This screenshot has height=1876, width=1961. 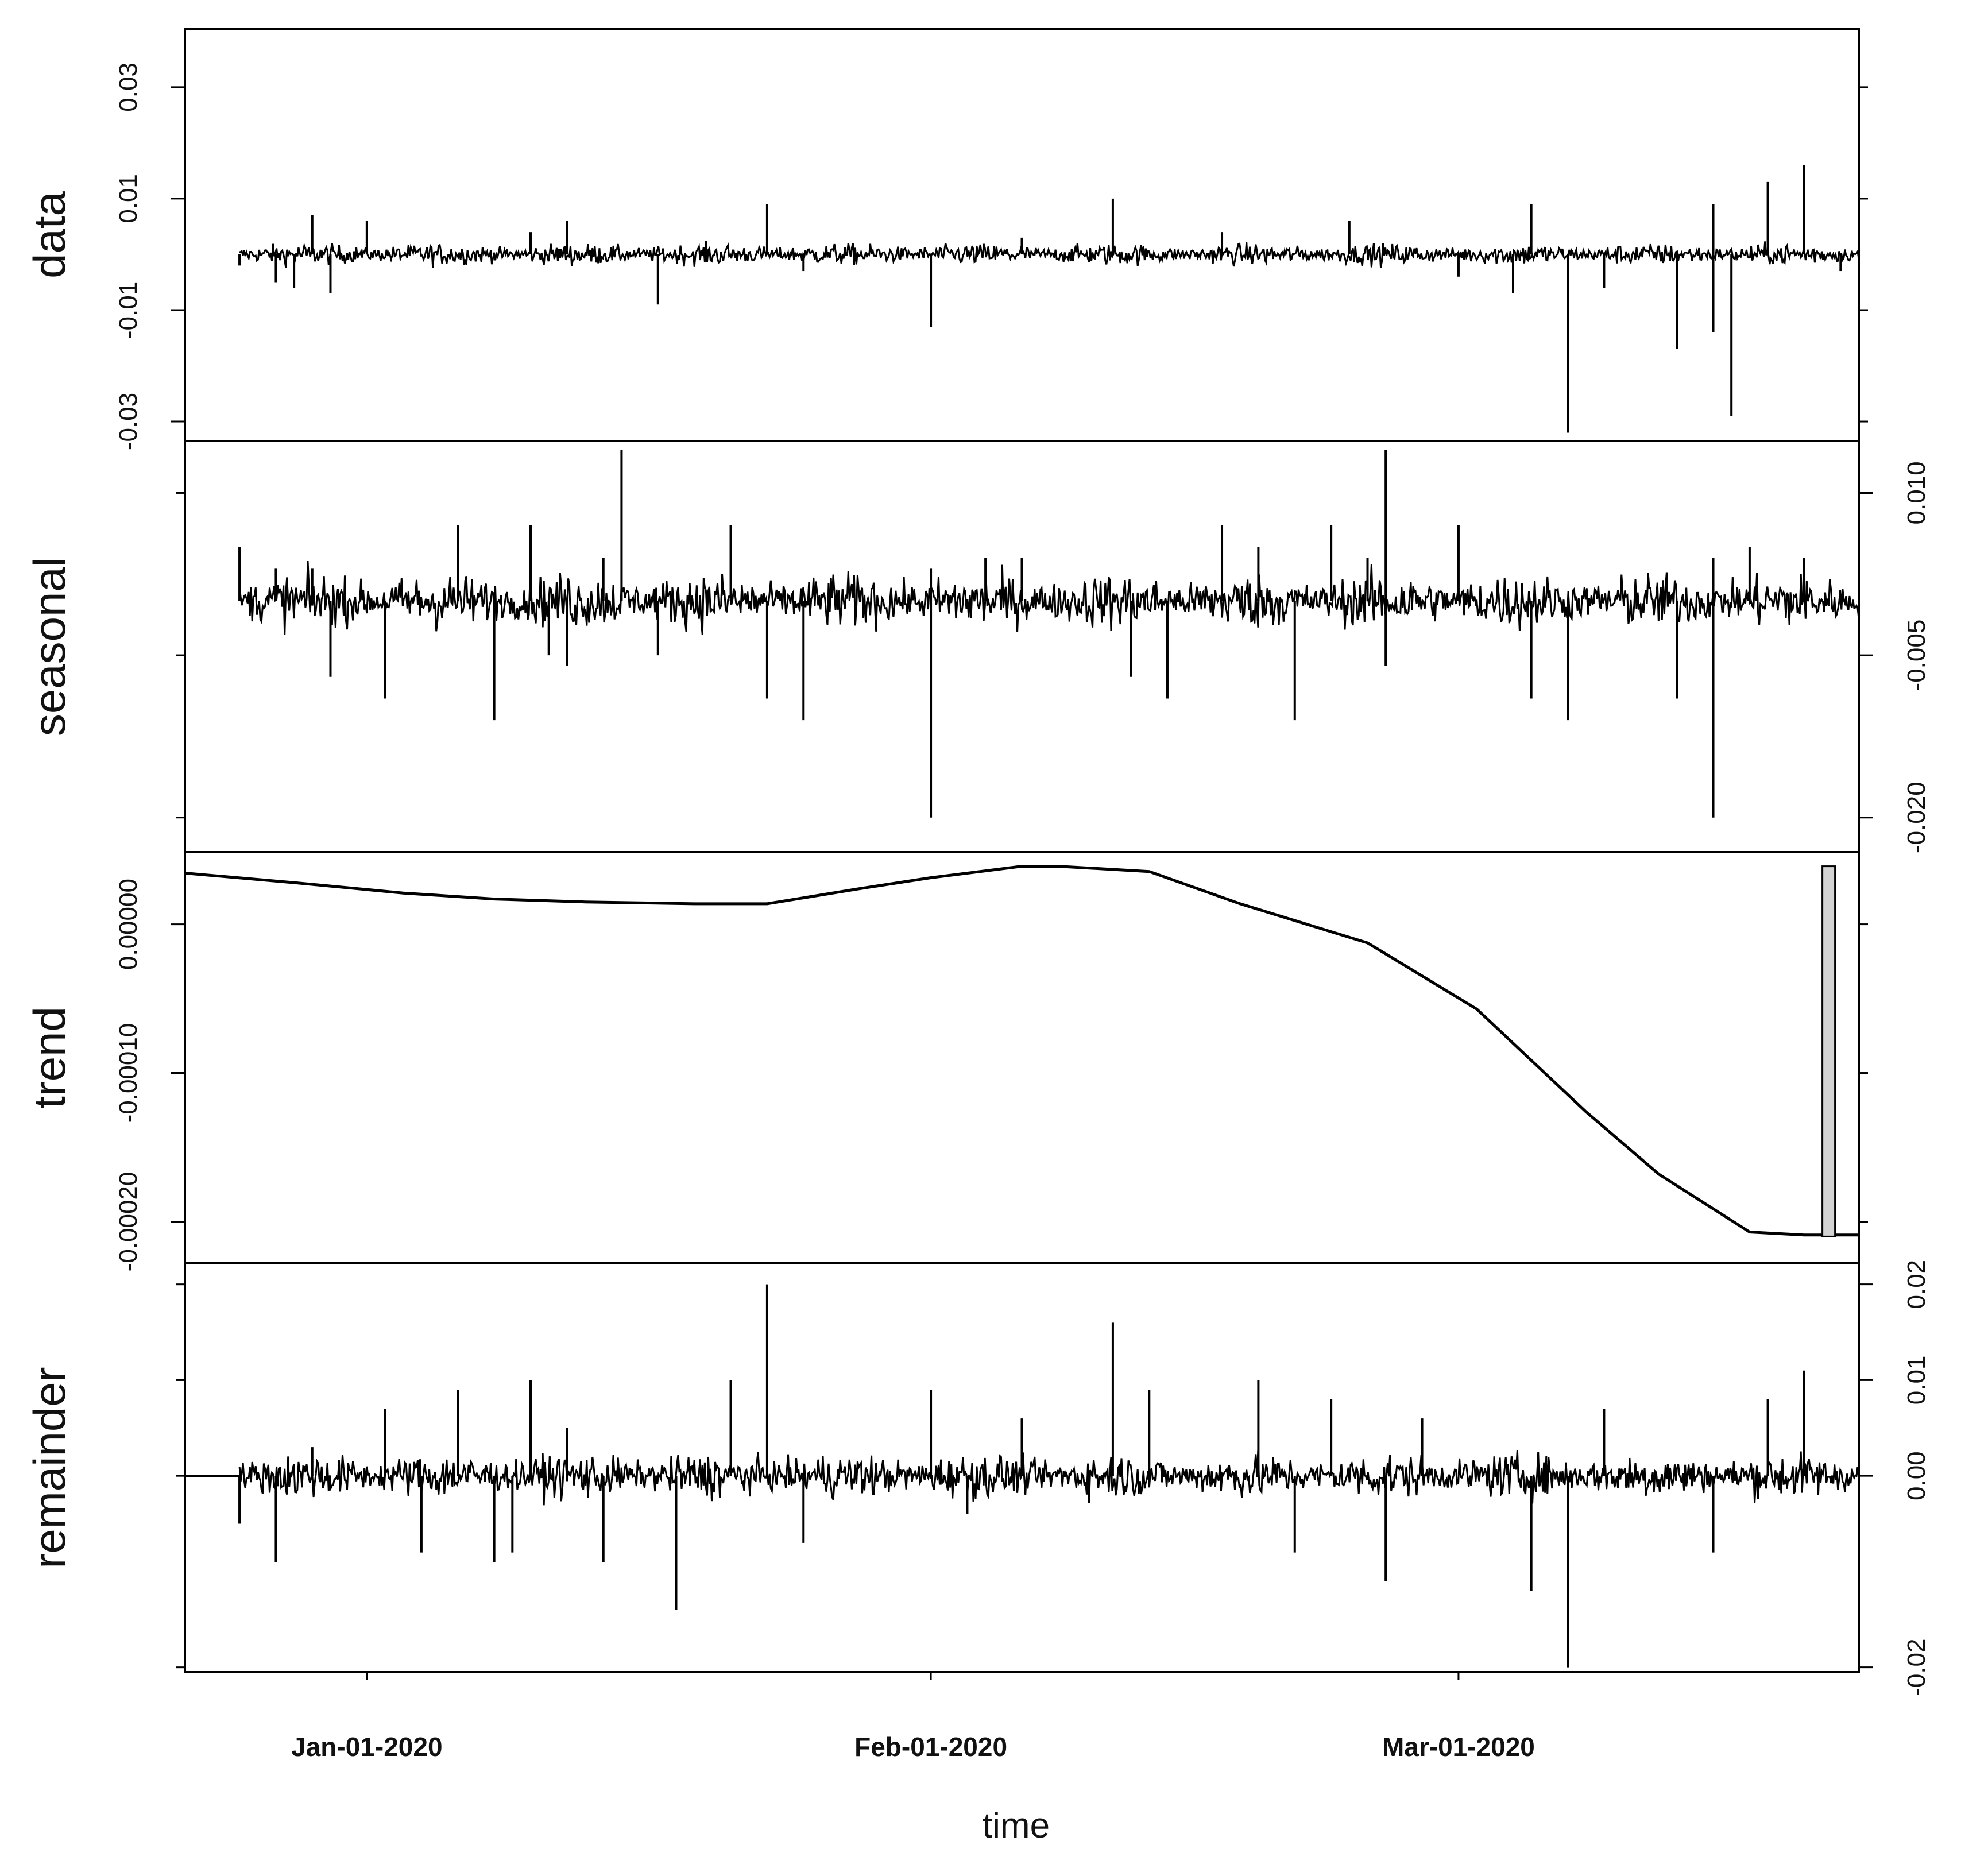 I want to click on y-tick-label-seasonal-1: -0.005, so click(x=1916, y=655).